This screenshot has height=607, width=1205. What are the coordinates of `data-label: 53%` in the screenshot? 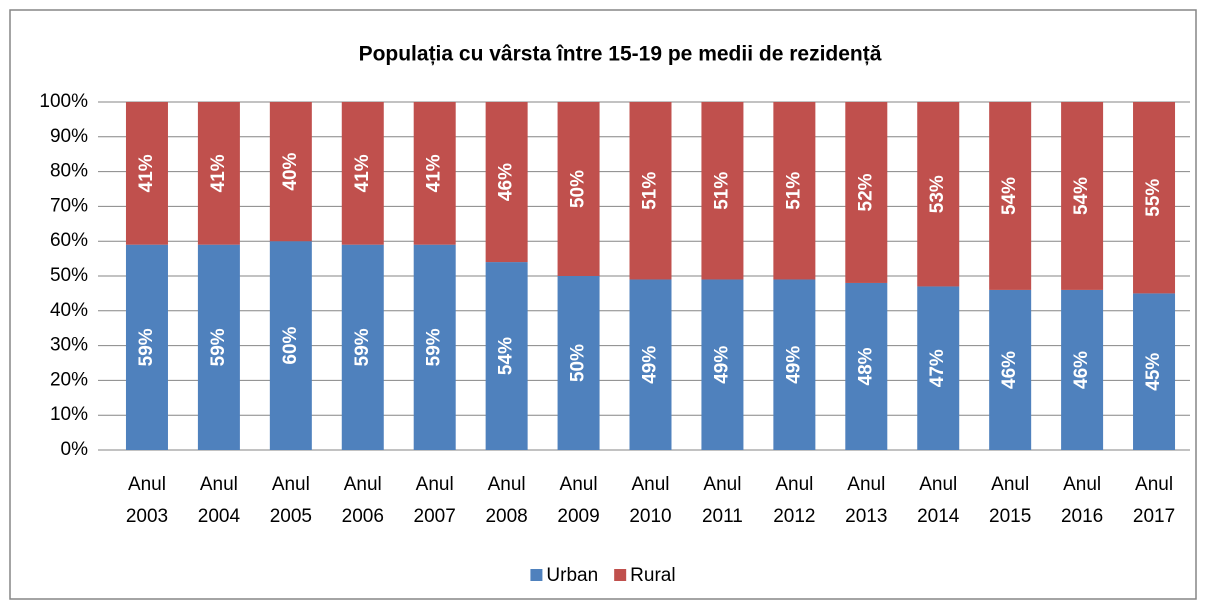 It's located at (937, 194).